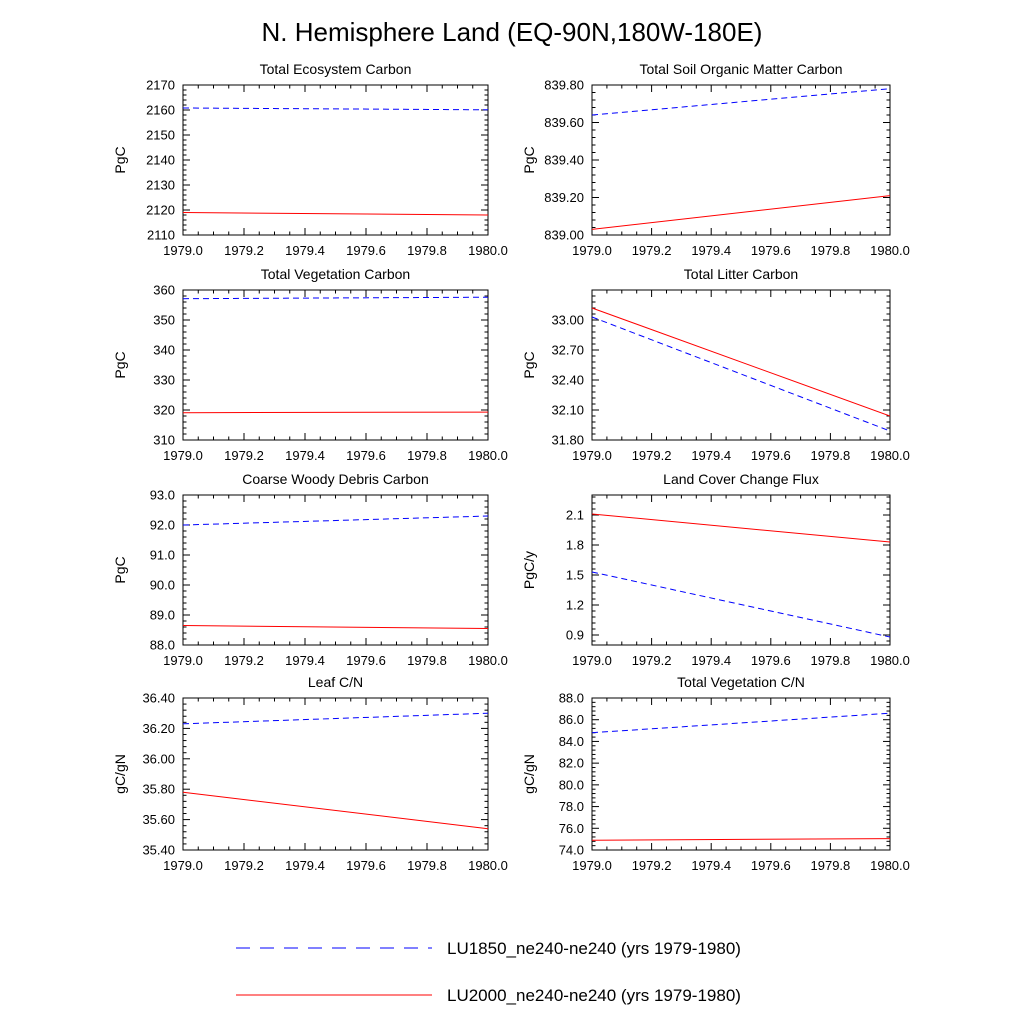 The height and width of the screenshot is (1024, 1024). What do you see at coordinates (564, 85) in the screenshot?
I see `y-tick-label: 839.80` at bounding box center [564, 85].